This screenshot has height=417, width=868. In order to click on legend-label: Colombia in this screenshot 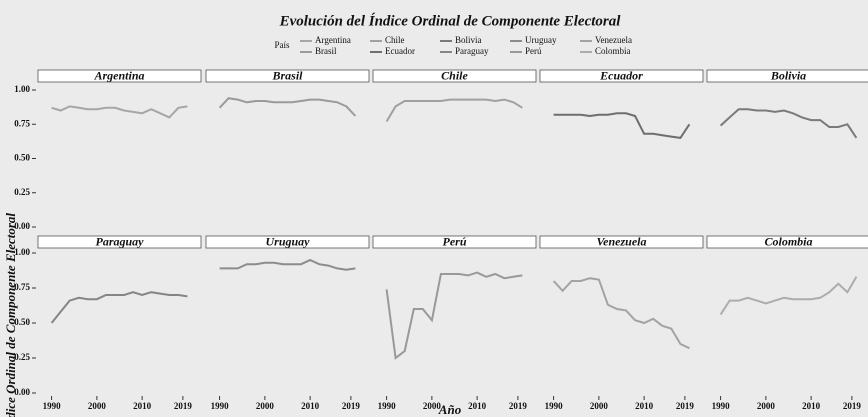, I will do `click(613, 51)`.